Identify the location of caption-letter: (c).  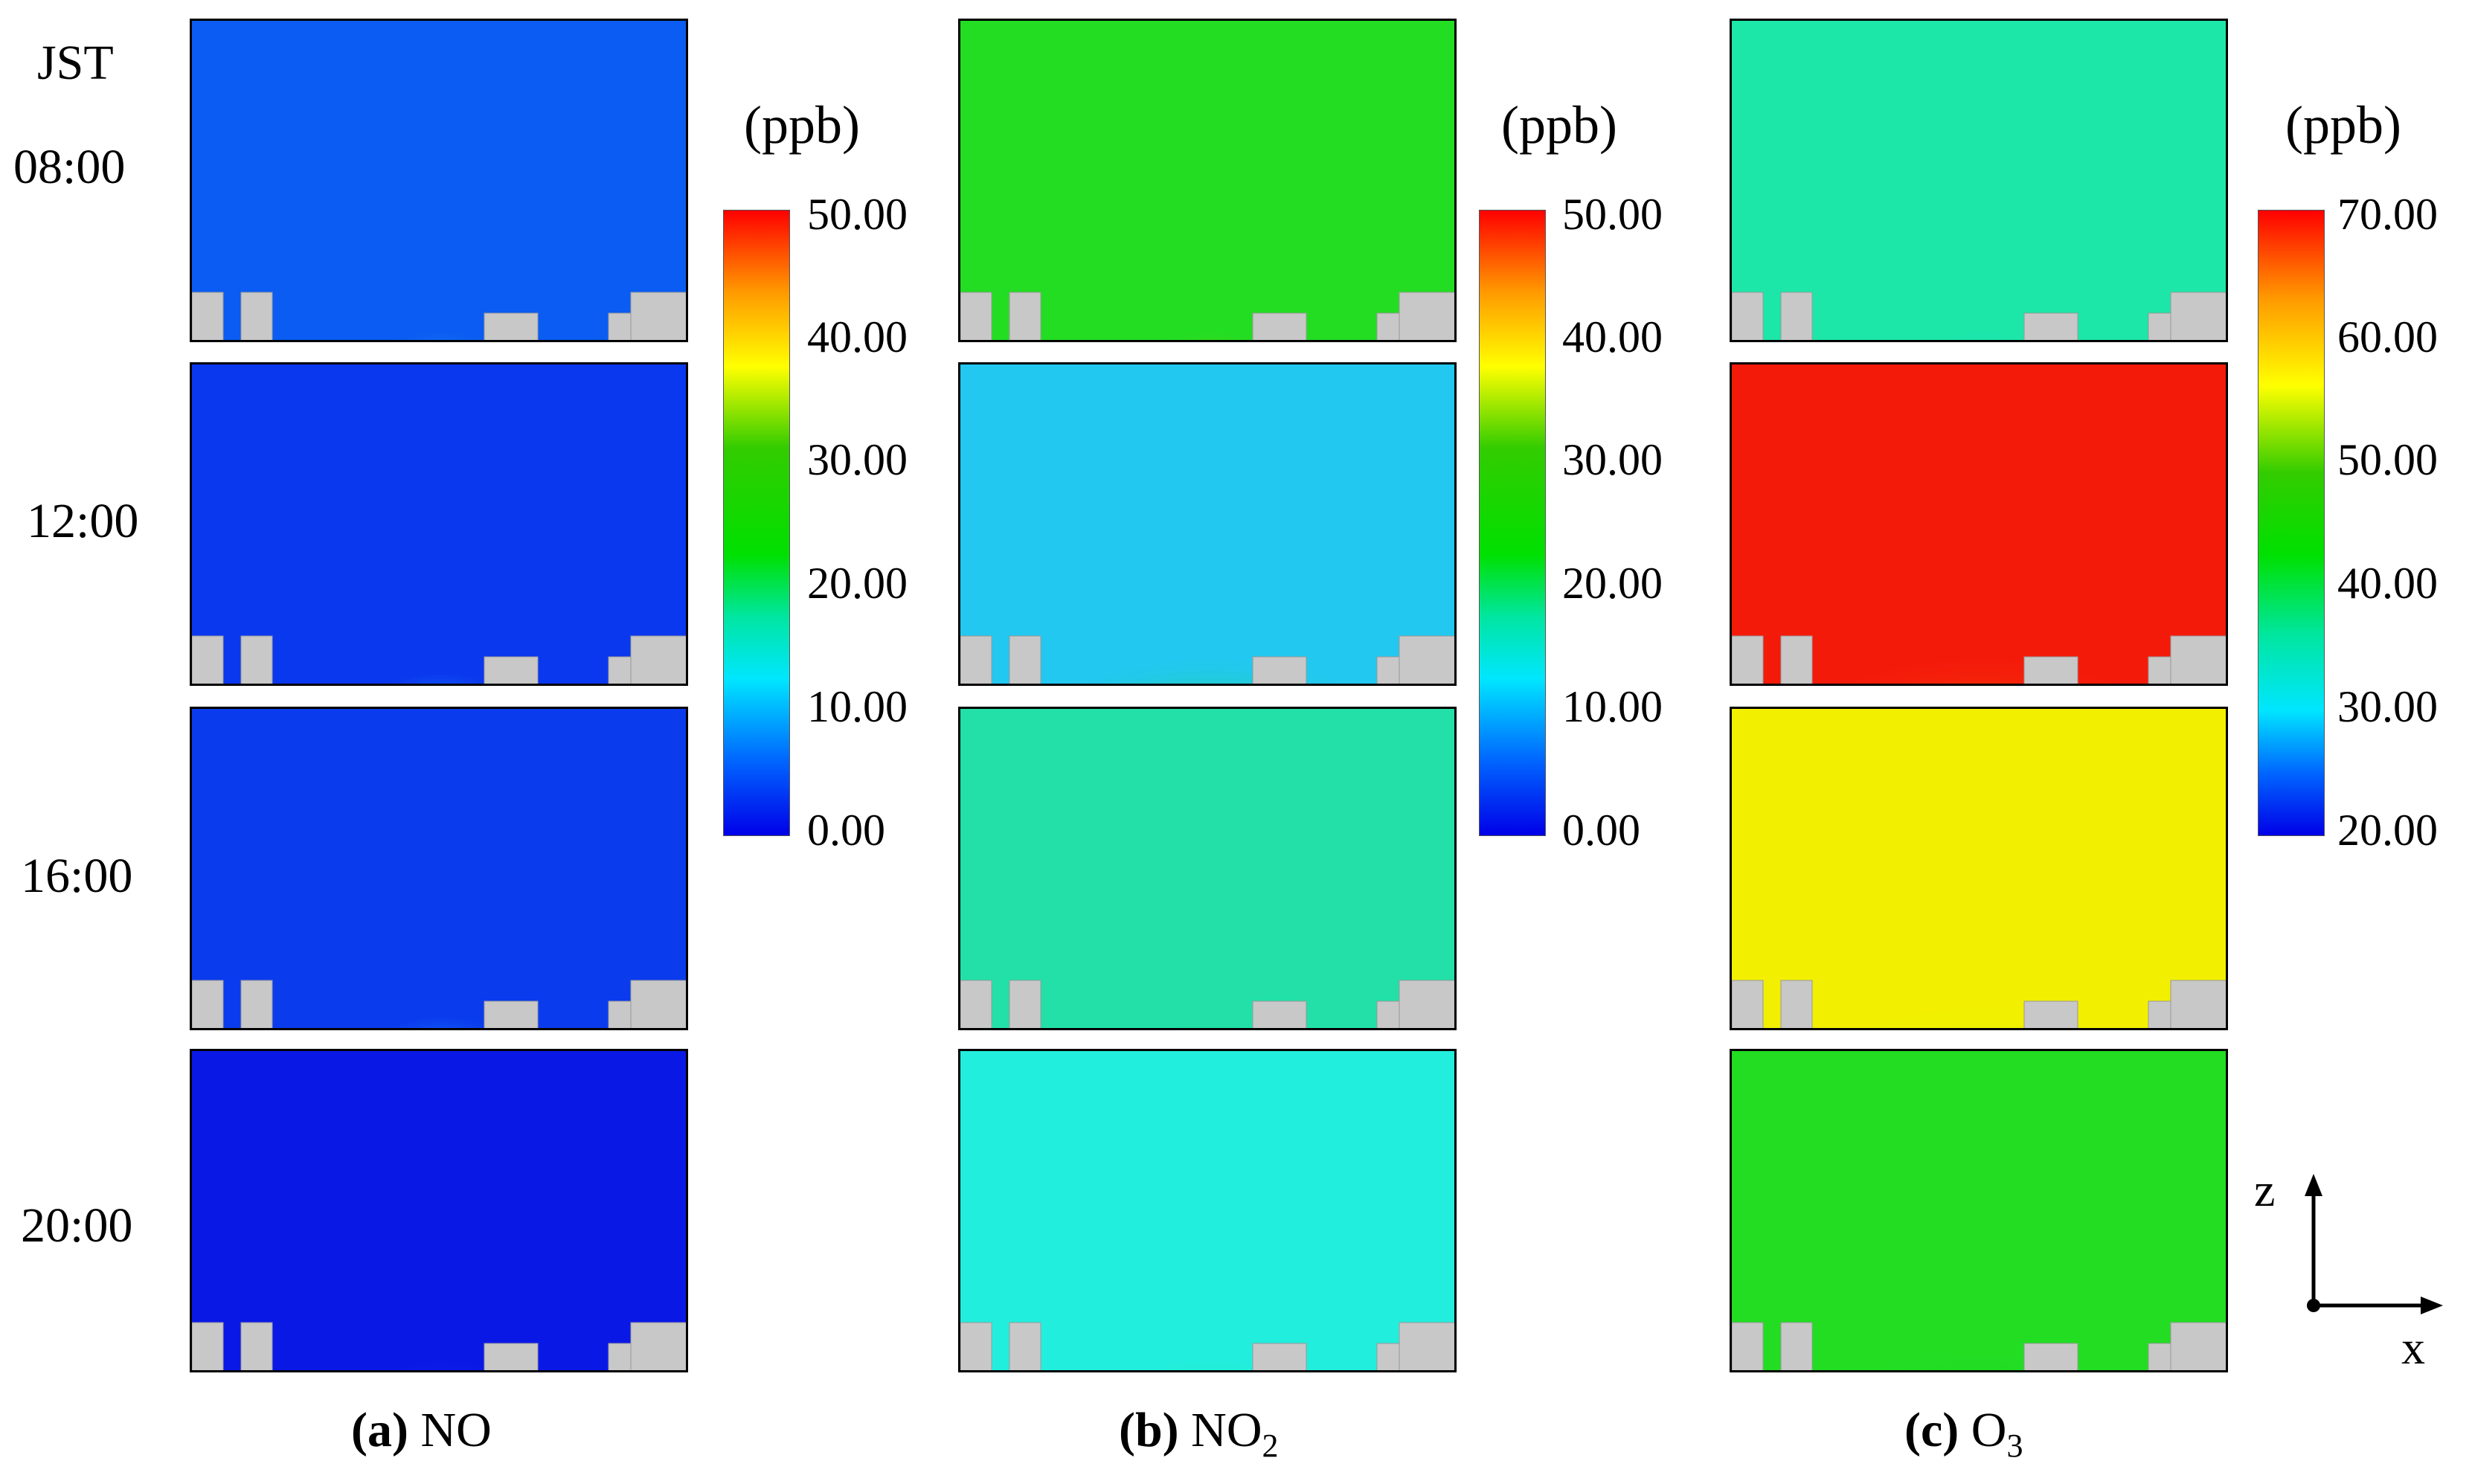
(1932, 1430).